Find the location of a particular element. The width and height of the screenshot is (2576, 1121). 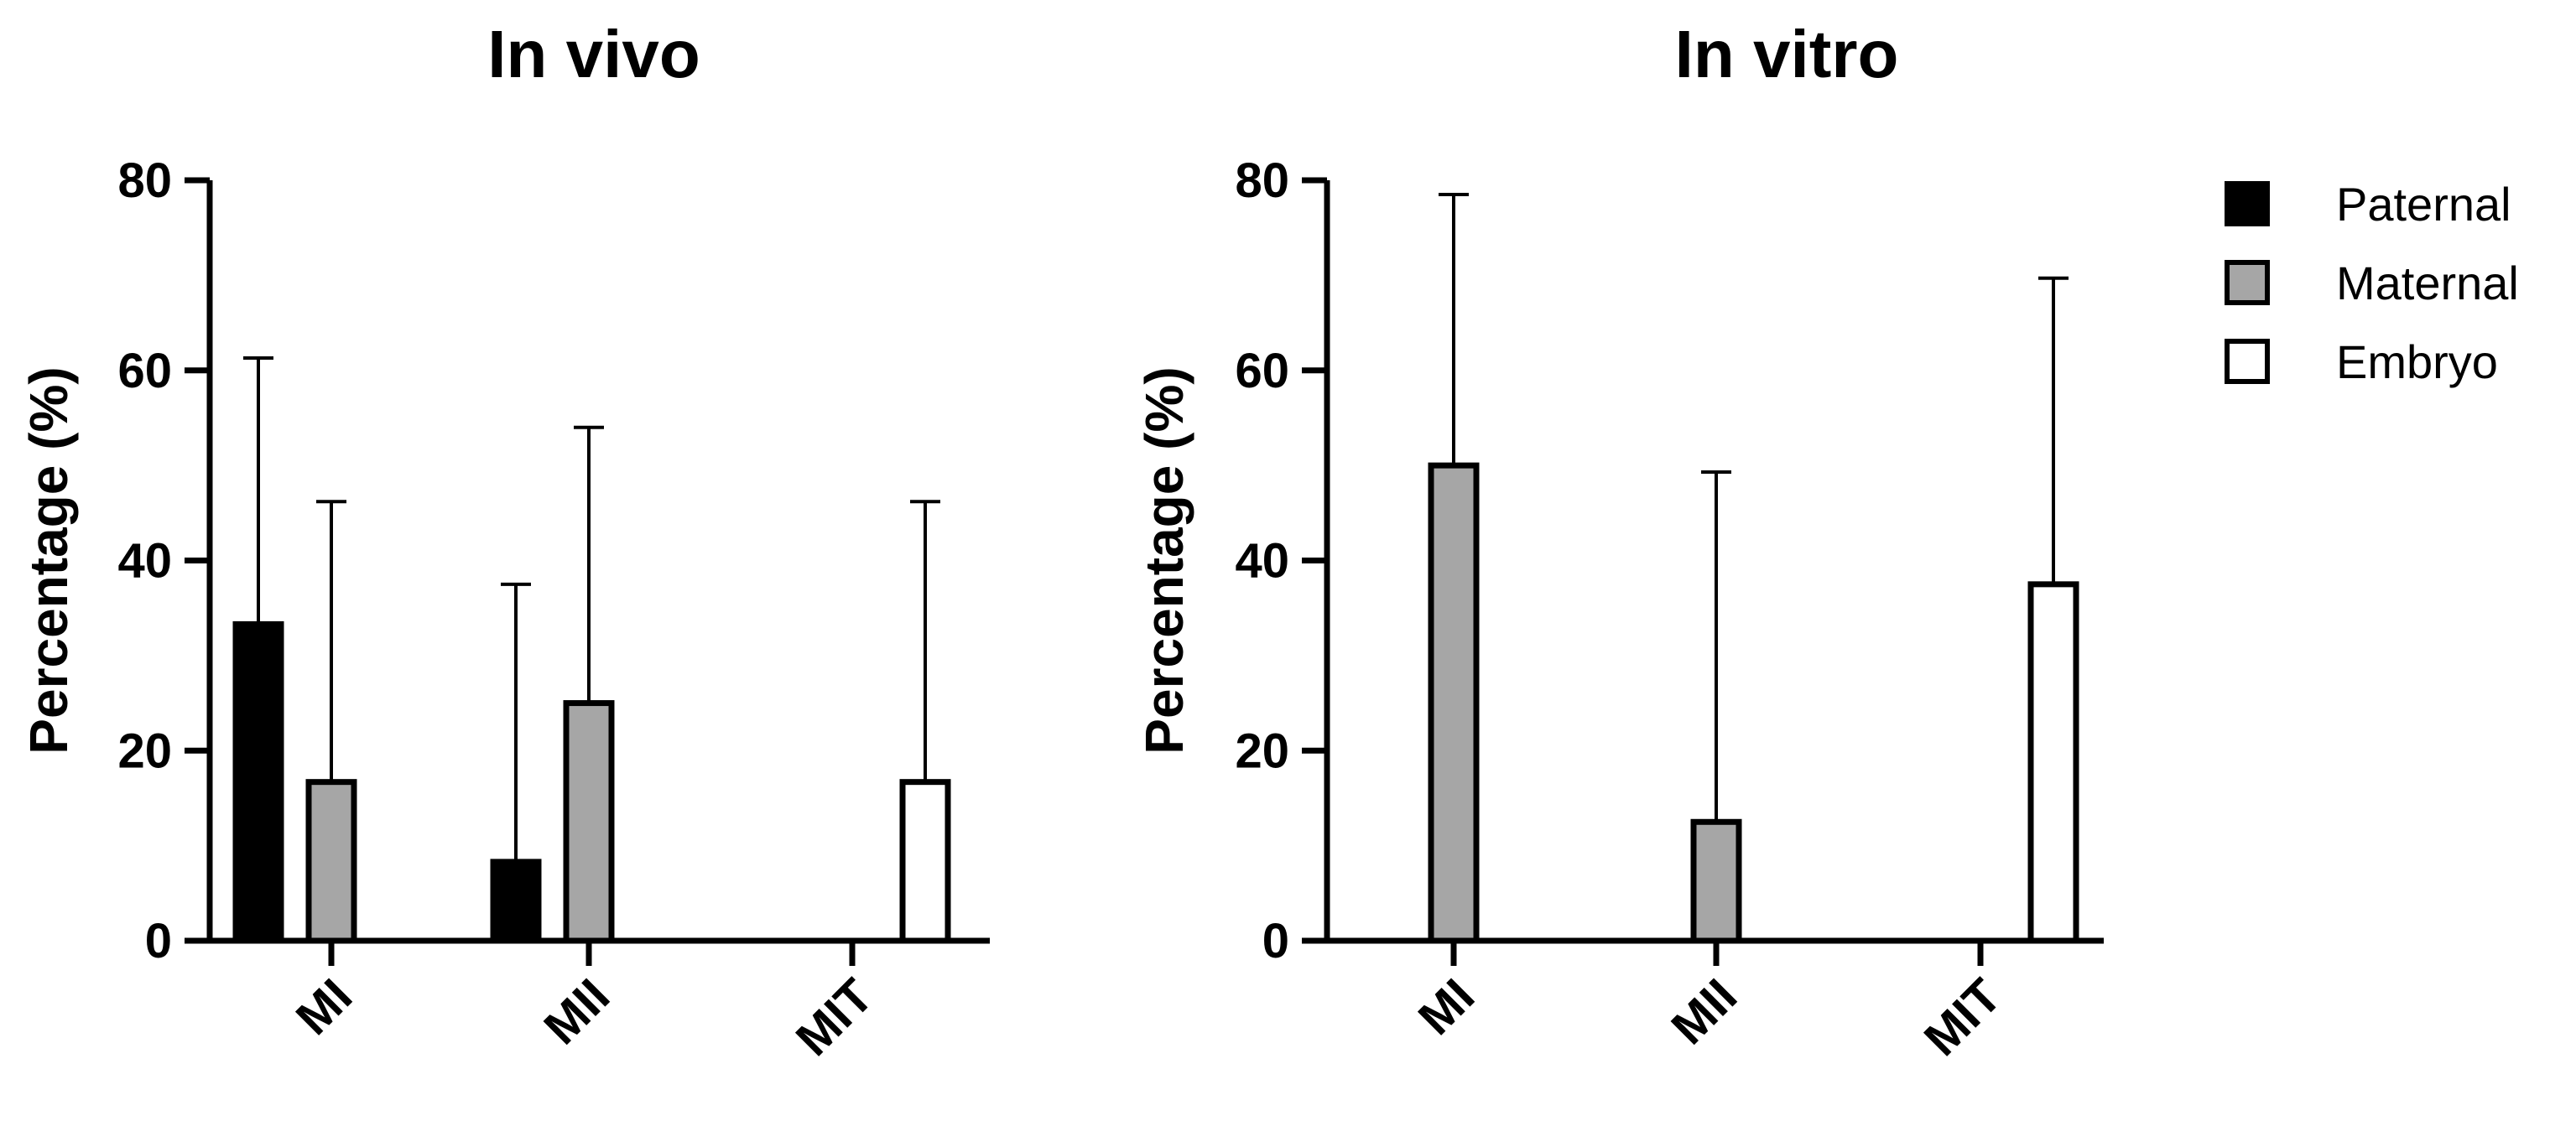

legend-label-paternal: Paternal is located at coordinates (2423, 204).